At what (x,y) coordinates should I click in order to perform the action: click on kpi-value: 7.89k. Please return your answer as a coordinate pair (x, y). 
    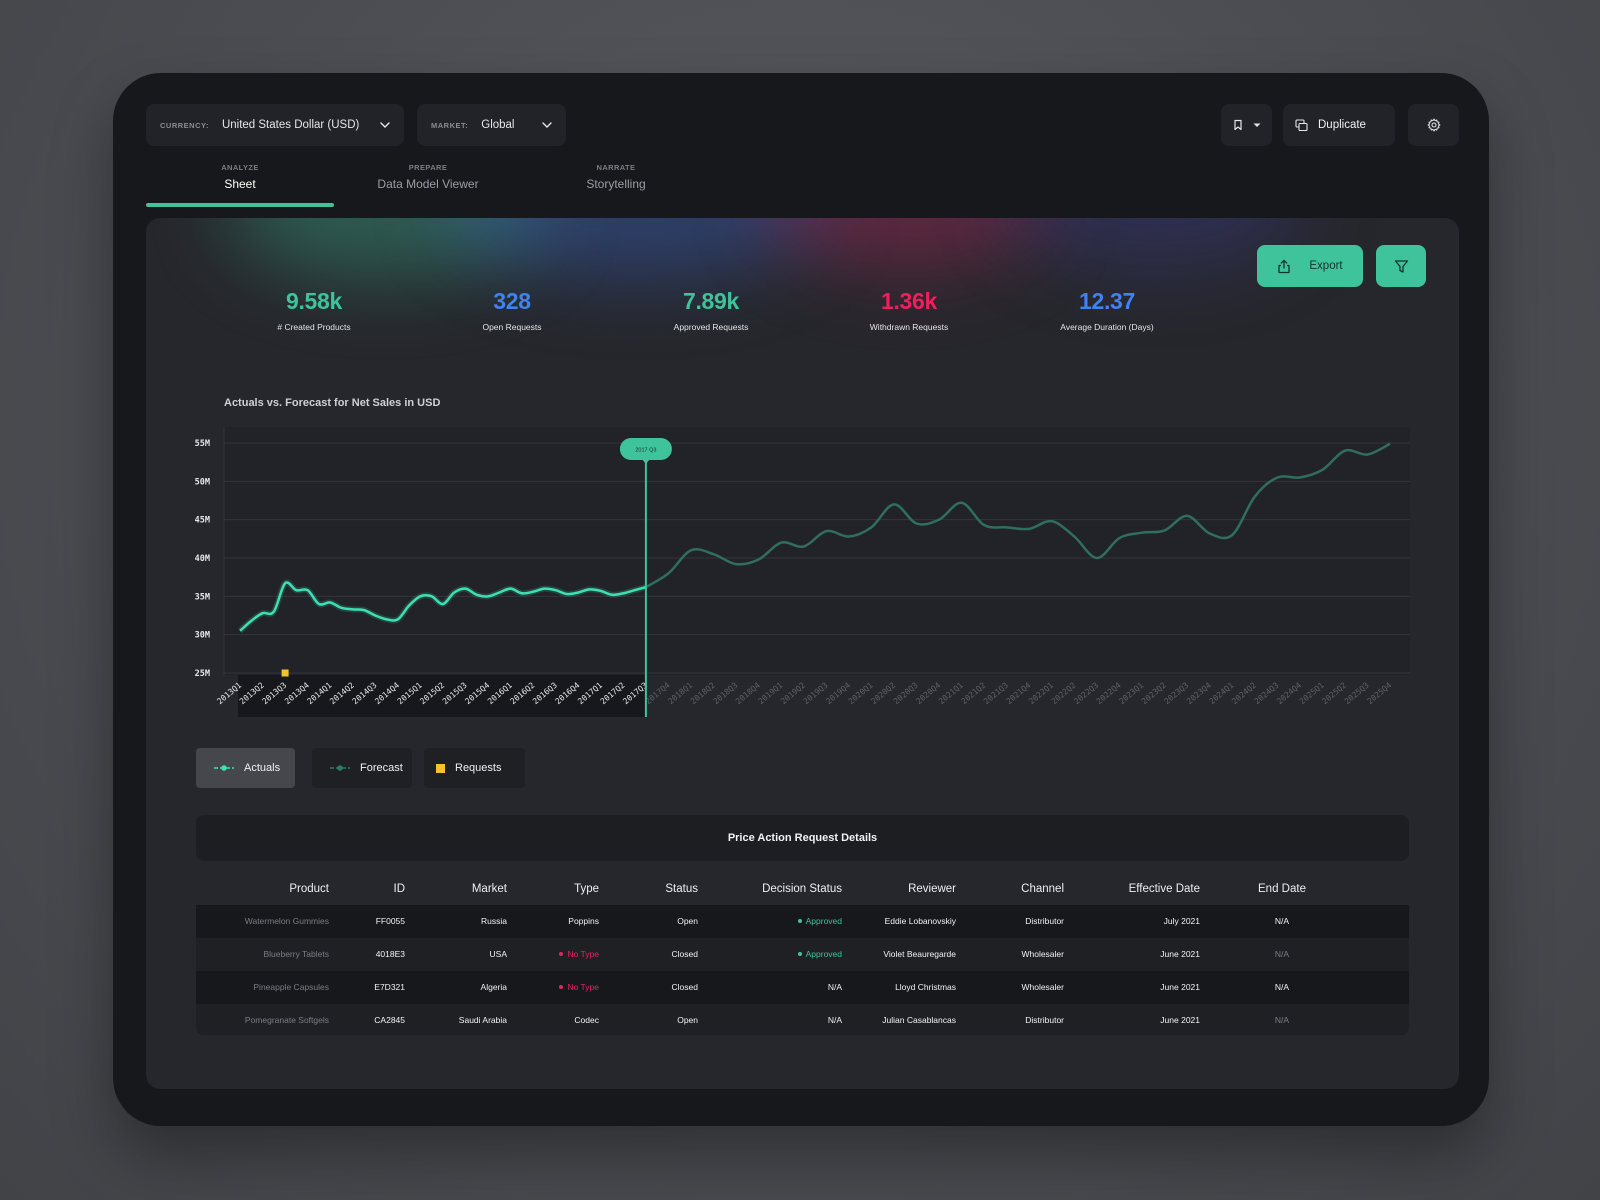
    Looking at the image, I should click on (711, 301).